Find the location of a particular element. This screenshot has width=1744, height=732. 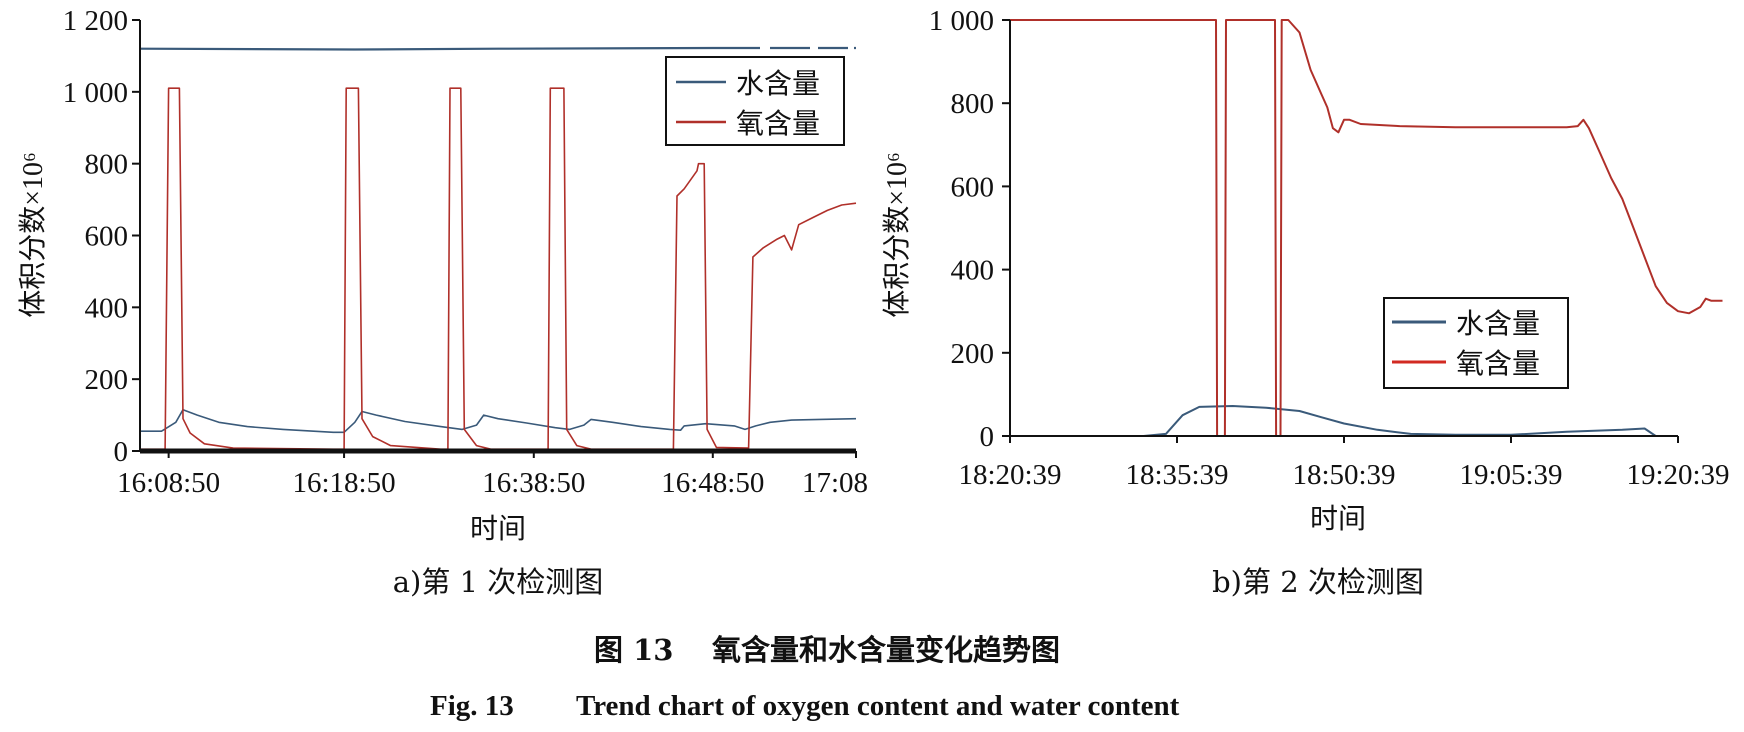

x-tick-label: 16:48:50 is located at coordinates (712, 483).